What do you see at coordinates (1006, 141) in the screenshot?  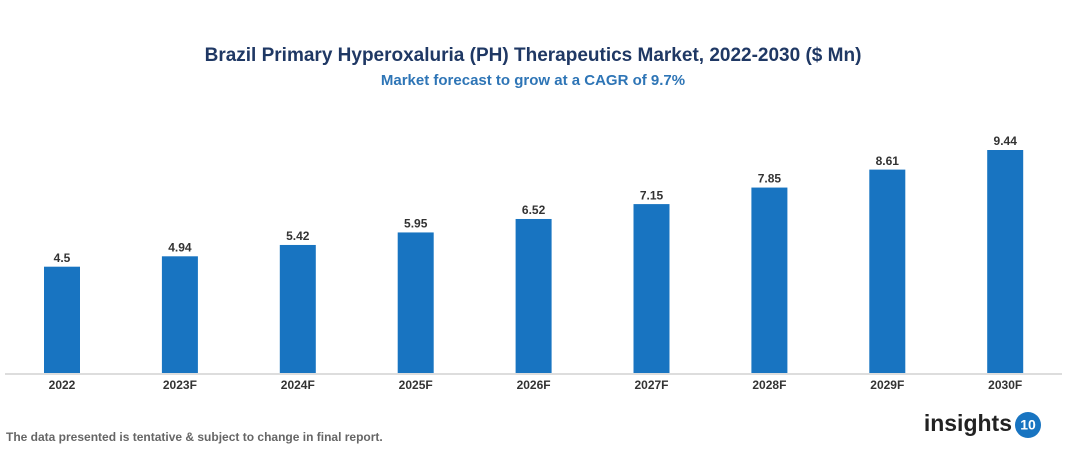 I see `value-label: 9.44` at bounding box center [1006, 141].